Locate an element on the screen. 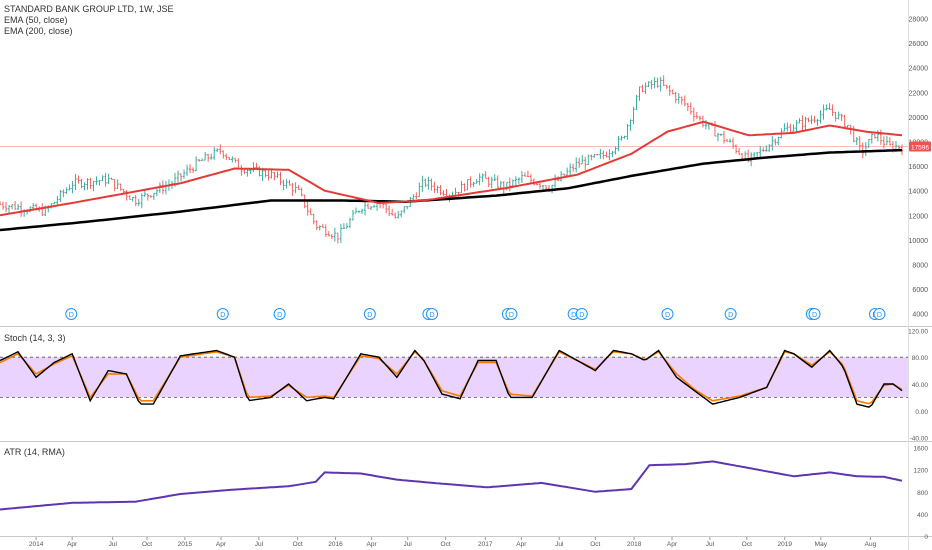 The image size is (932, 550). price-axis-tick: 6000 is located at coordinates (920, 290).